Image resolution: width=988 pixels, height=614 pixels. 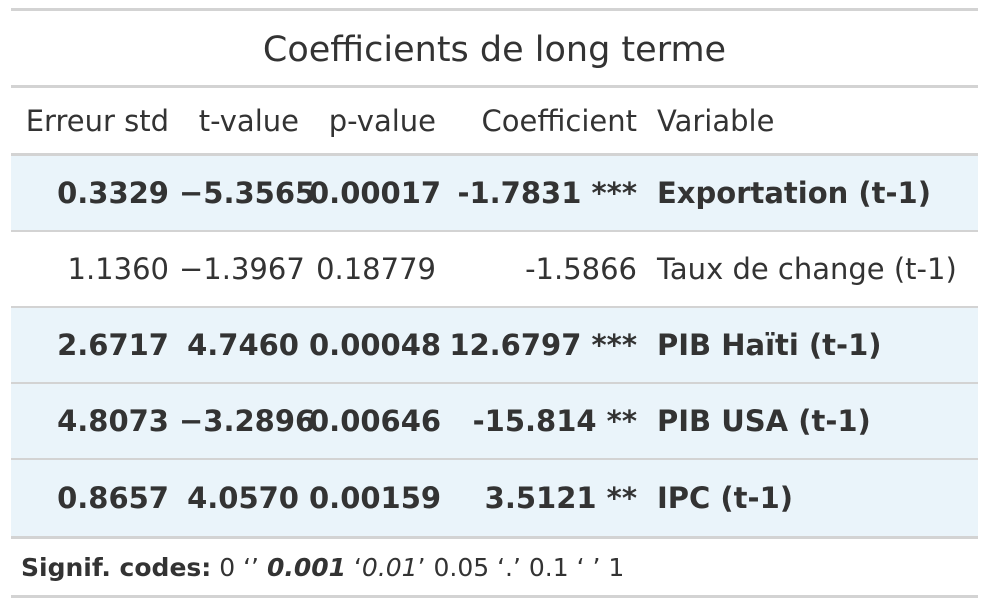 I want to click on signif-quote-close-1: ’, so click(x=259, y=567).